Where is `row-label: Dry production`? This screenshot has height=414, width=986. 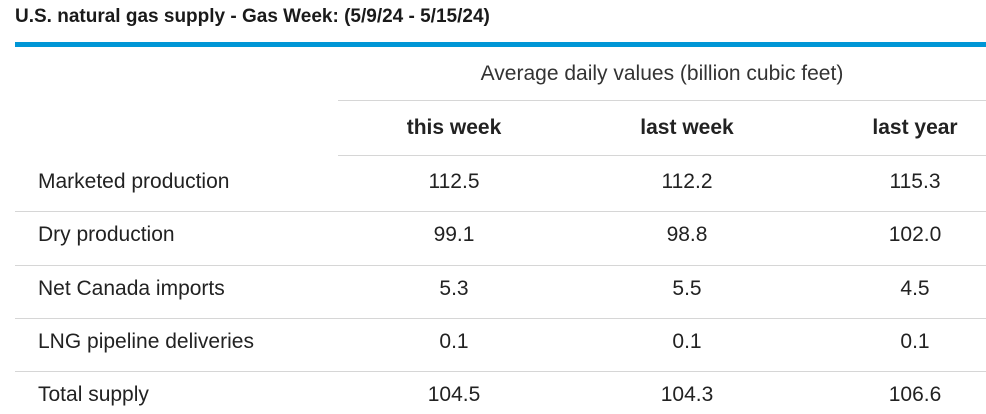
row-label: Dry production is located at coordinates (106, 235).